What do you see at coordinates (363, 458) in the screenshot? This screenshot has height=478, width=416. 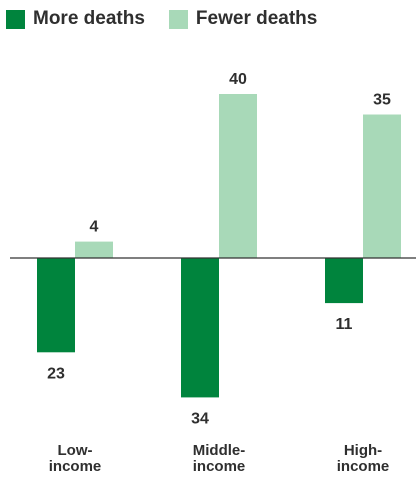 I see `category-label-high-income: High- income` at bounding box center [363, 458].